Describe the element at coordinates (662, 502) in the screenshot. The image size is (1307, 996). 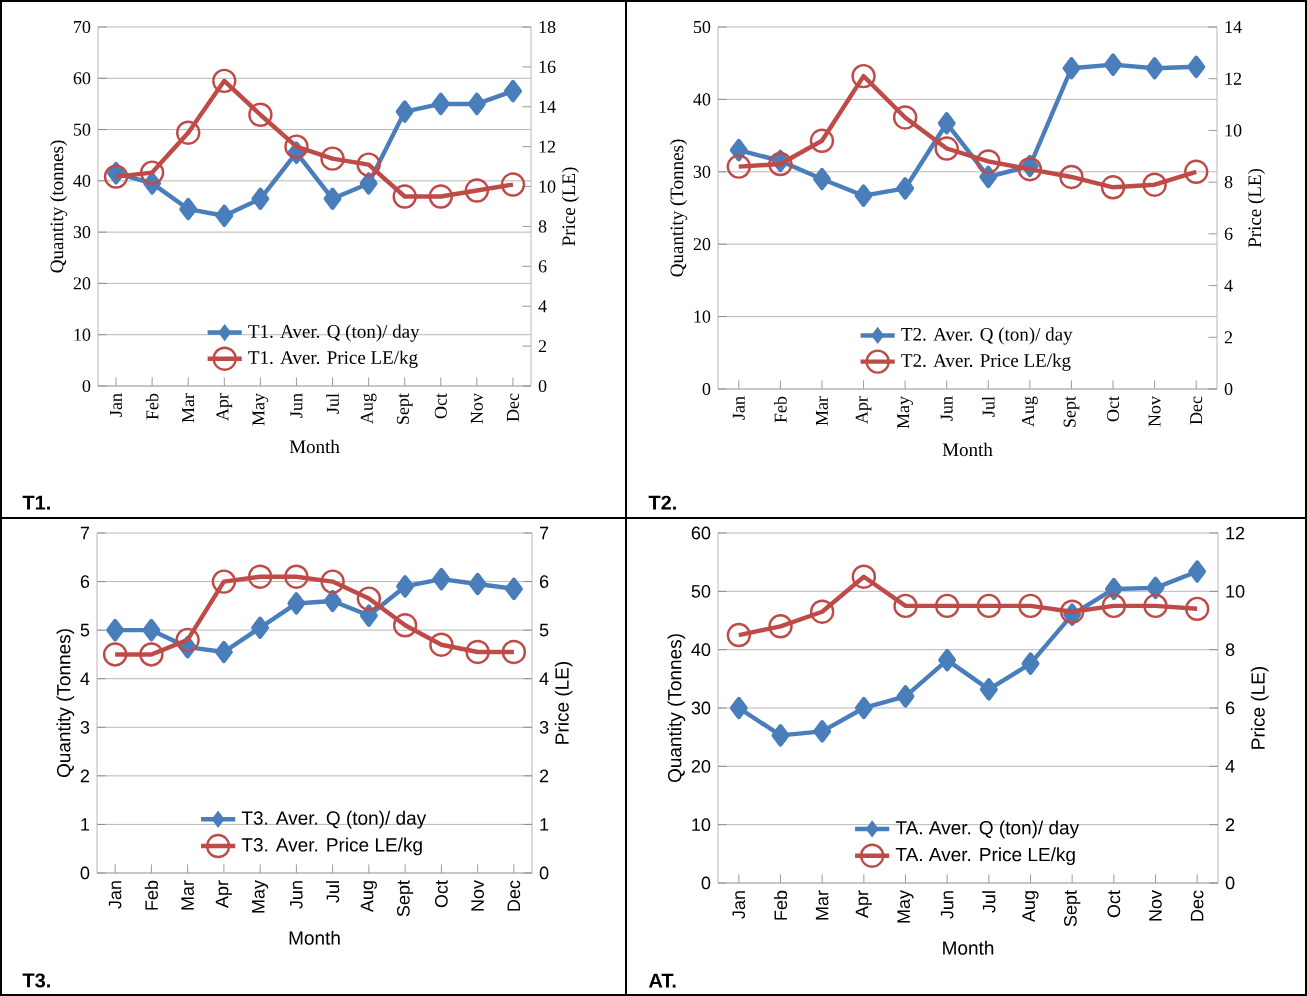
I see `text: T2.` at that location.